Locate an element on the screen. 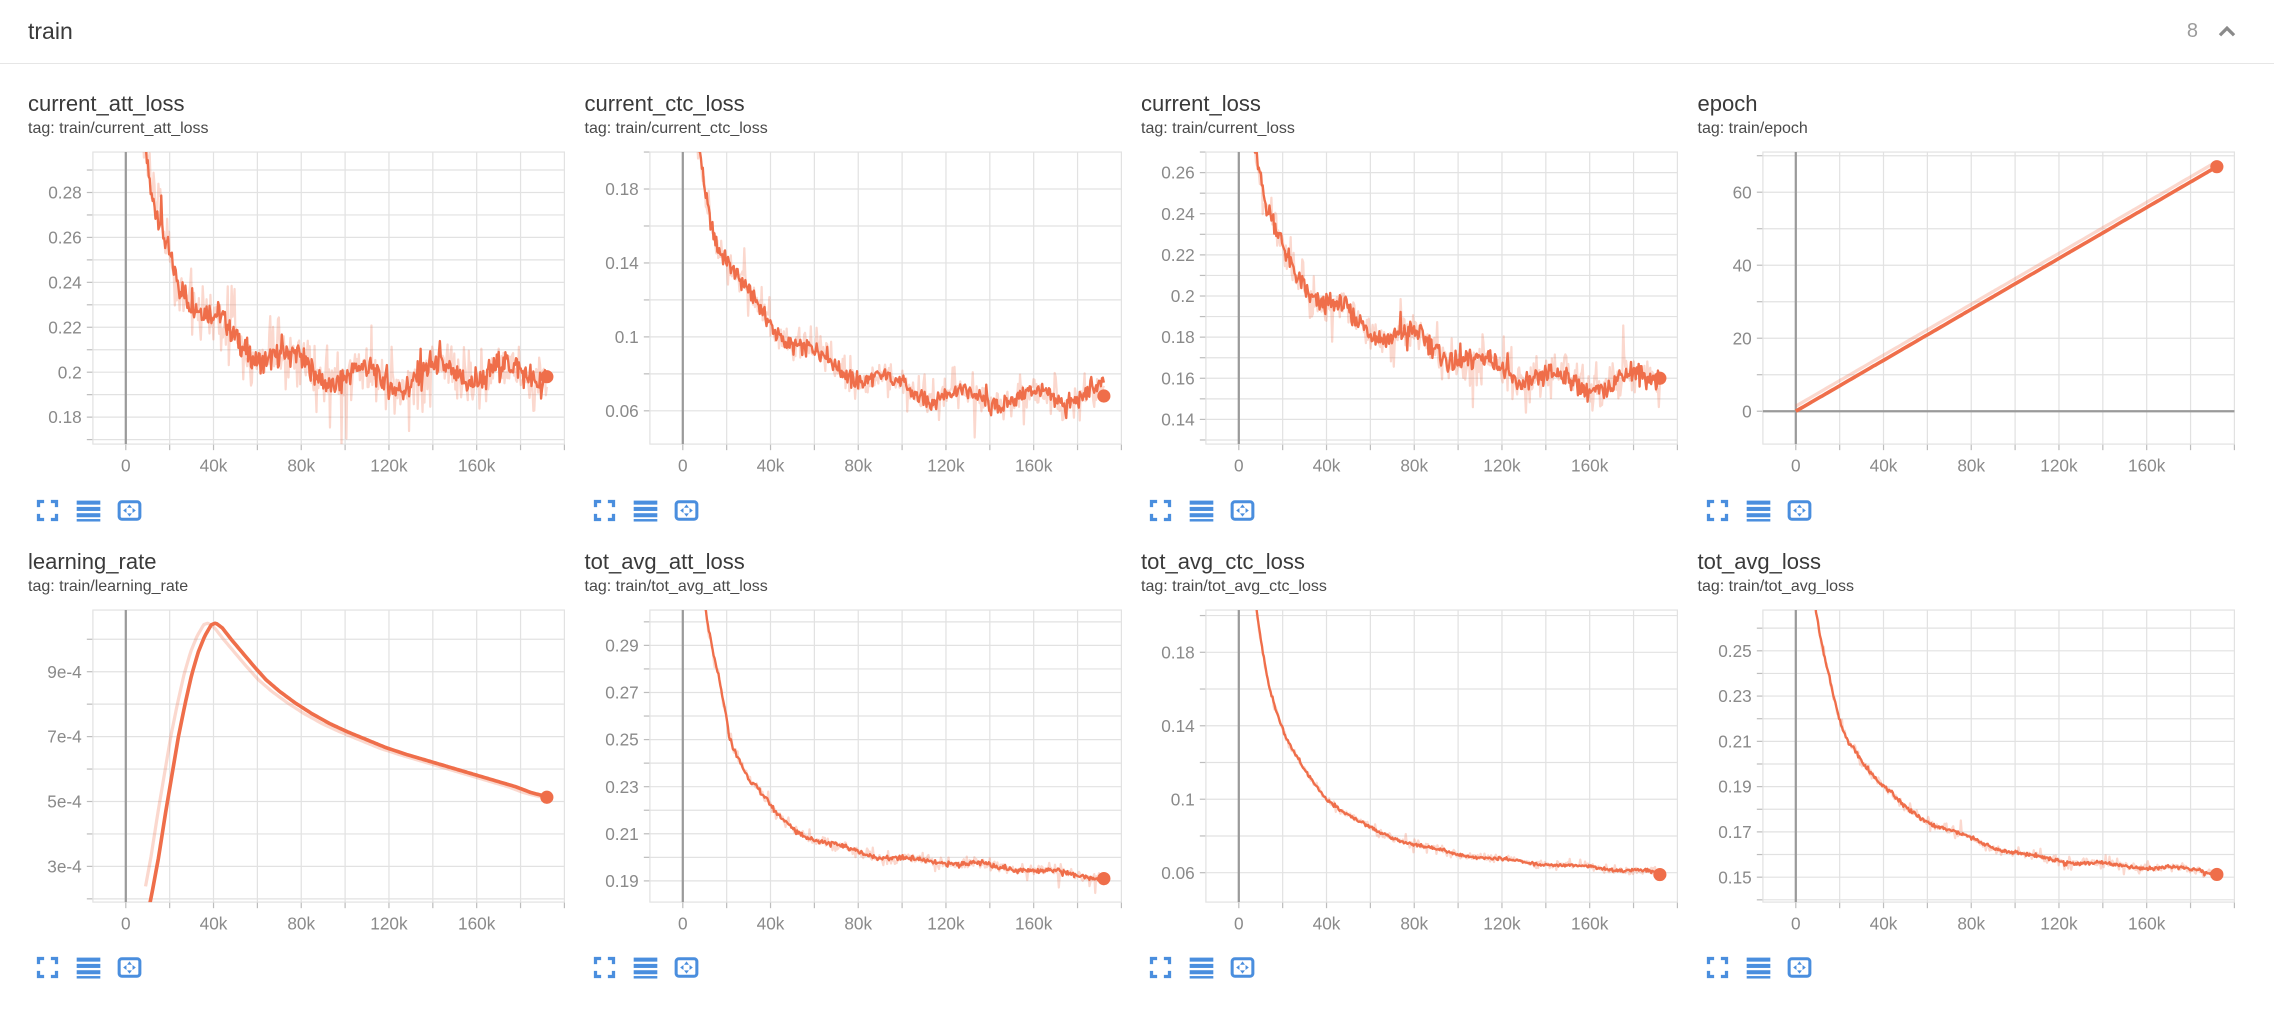 The image size is (2274, 1018). svg-text: 0.16 is located at coordinates (1178, 378).